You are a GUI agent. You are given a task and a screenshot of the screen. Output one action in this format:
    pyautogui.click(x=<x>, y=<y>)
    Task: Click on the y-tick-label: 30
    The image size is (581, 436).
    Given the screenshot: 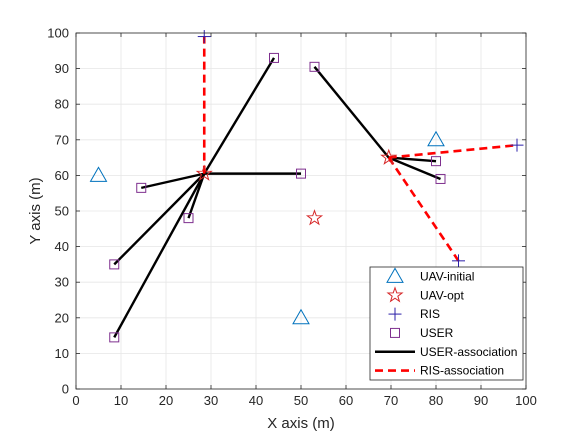 What is the action you would take?
    pyautogui.click(x=62, y=282)
    